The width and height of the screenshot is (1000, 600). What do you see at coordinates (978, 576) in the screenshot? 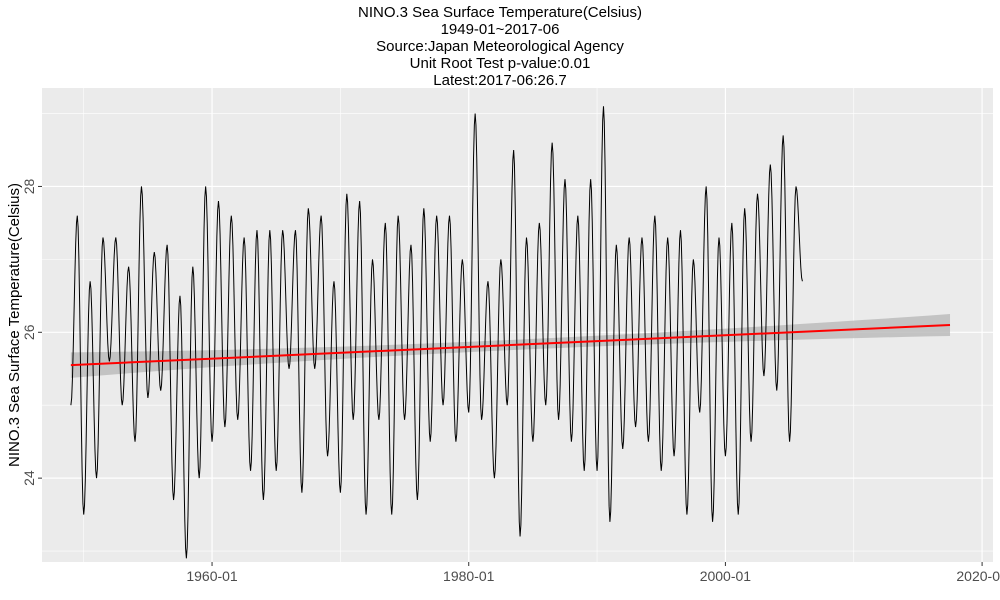
I see `x-tick-label: 2020-01` at bounding box center [978, 576].